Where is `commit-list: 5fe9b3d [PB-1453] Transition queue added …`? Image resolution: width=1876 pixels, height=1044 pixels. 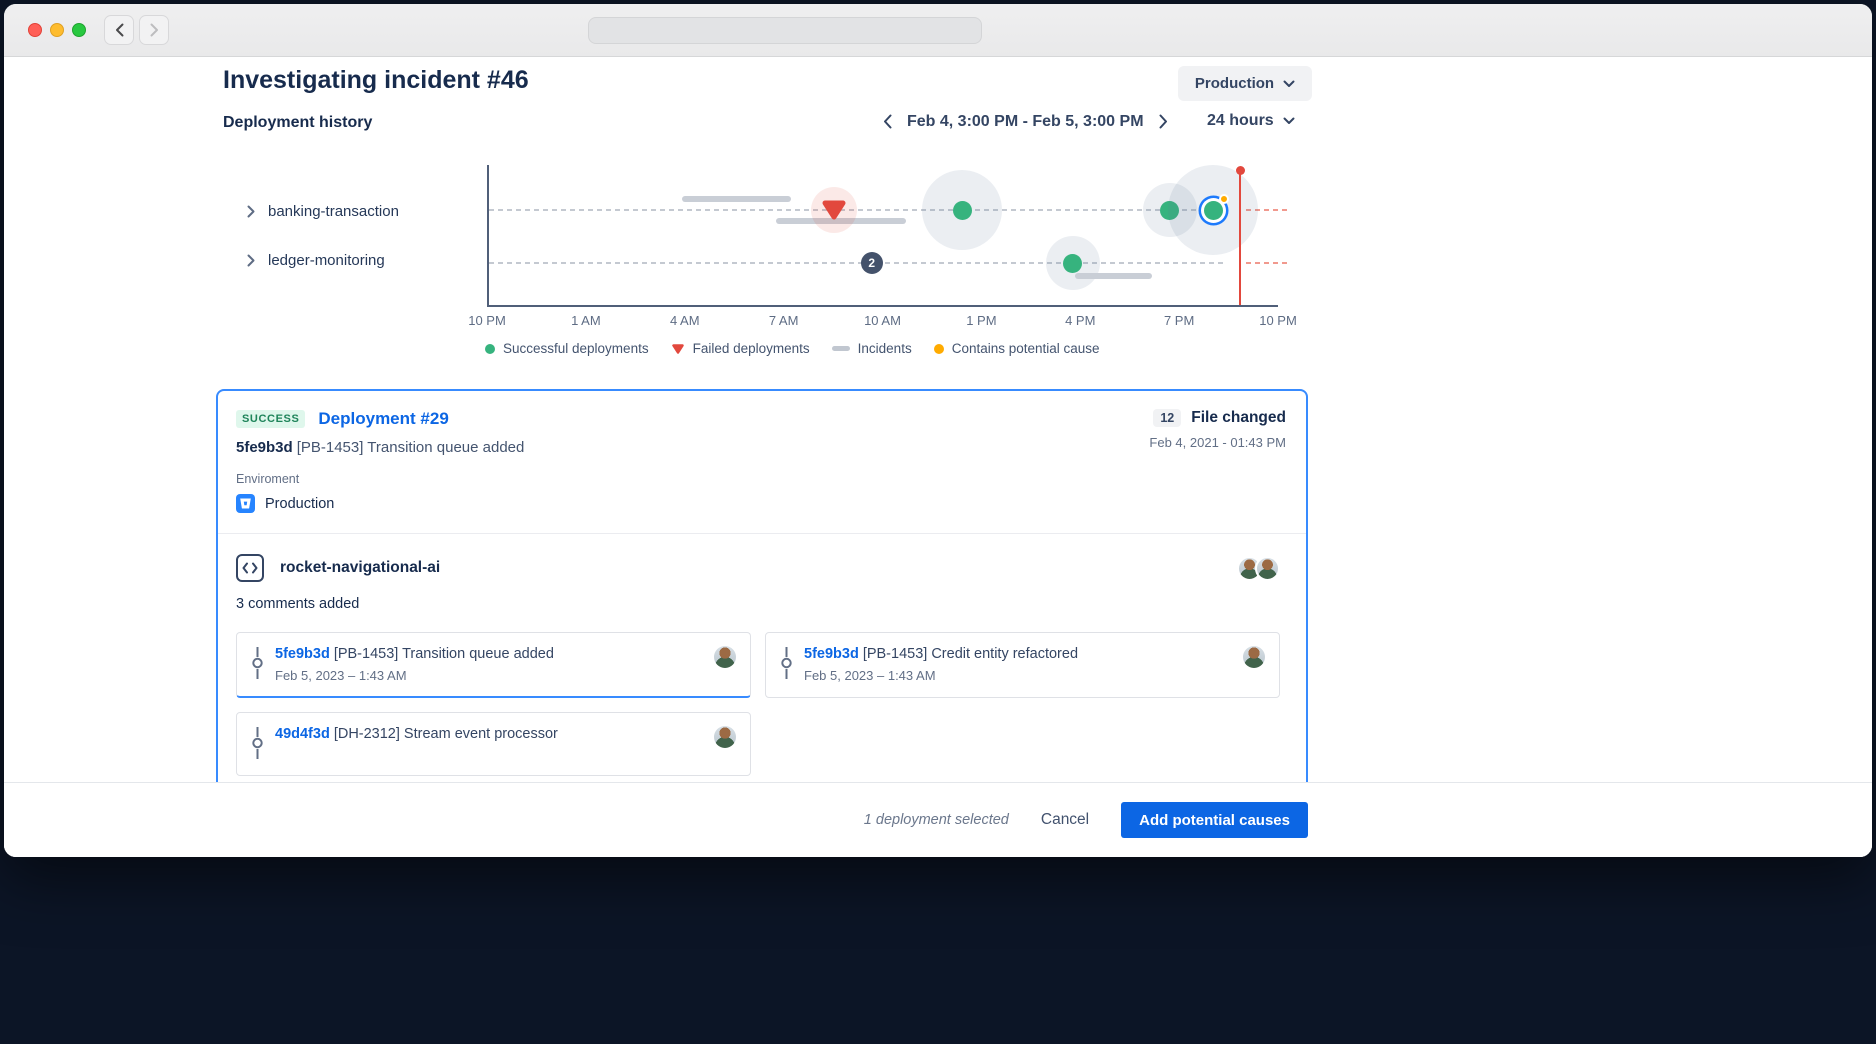 commit-list: 5fe9b3d [PB-1453] Transition queue added … is located at coordinates (758, 704).